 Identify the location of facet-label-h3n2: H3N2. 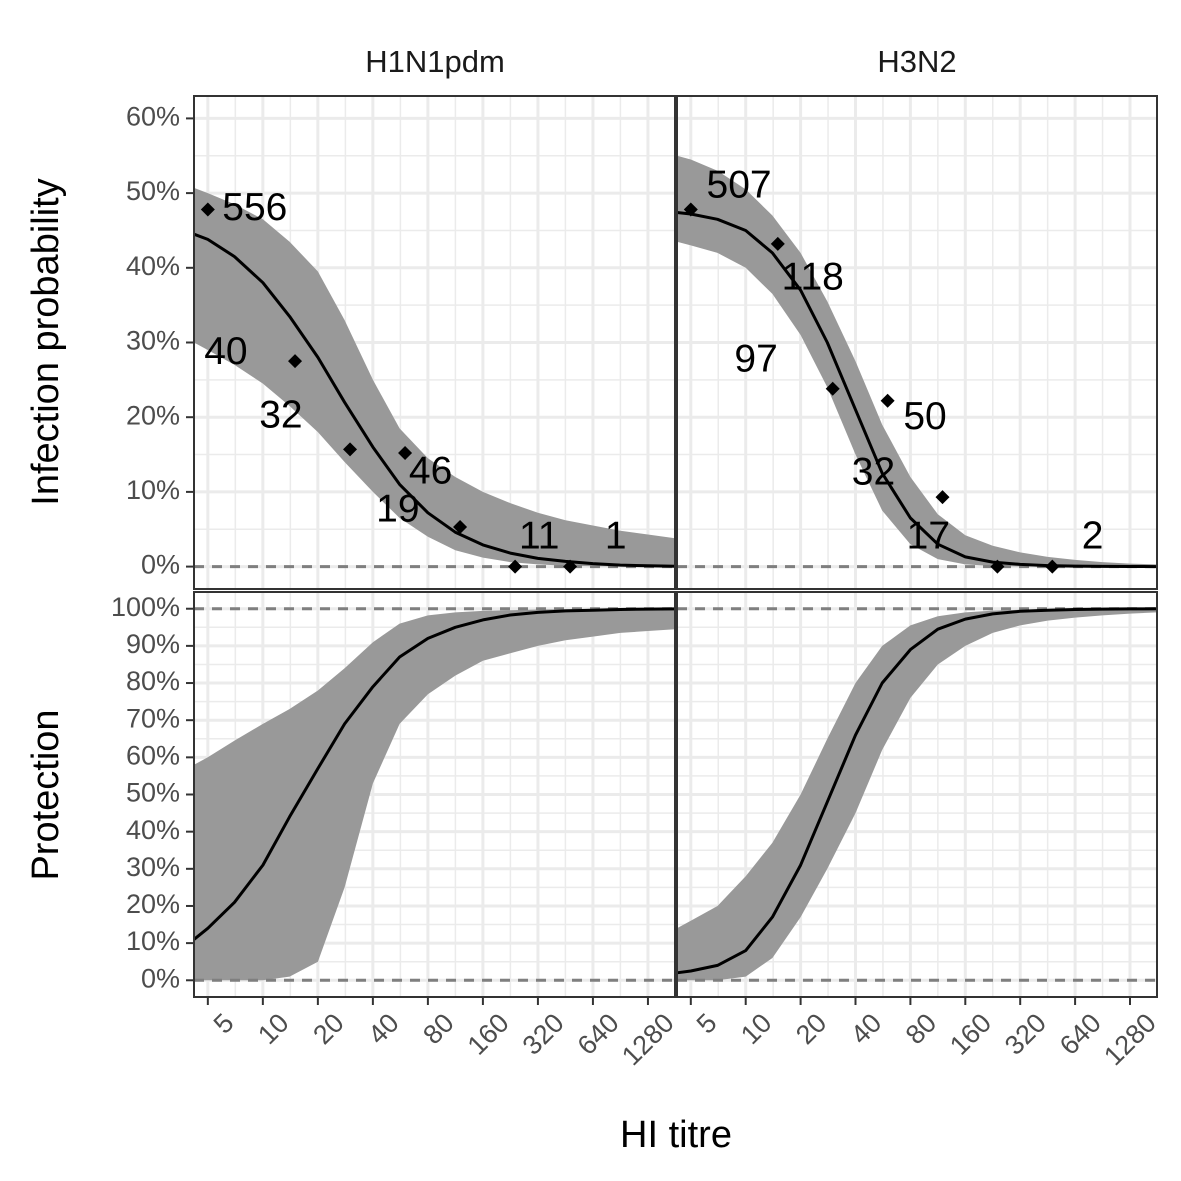
(916, 61).